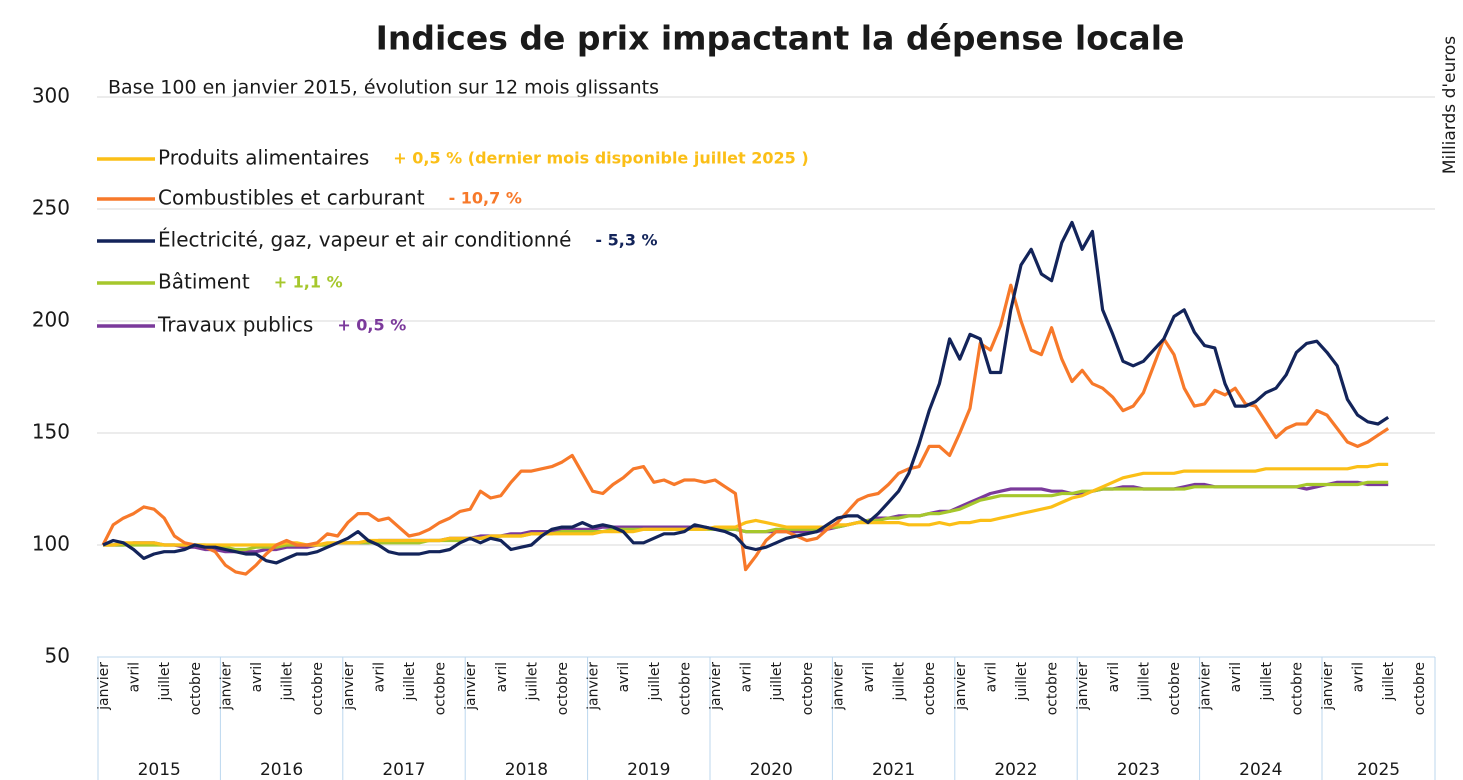 This screenshot has width=1463, height=780. What do you see at coordinates (51, 208) in the screenshot?
I see `y-tick-label: 250` at bounding box center [51, 208].